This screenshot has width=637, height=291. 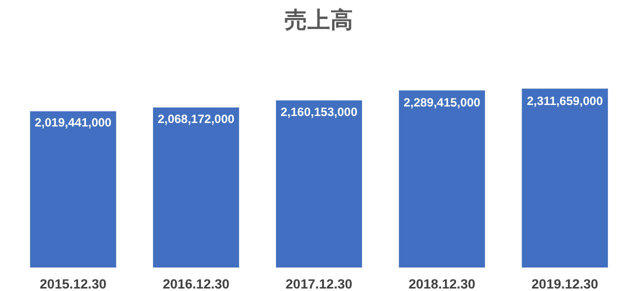 I want to click on x-tick-label: 2015.12.30, so click(x=73, y=283).